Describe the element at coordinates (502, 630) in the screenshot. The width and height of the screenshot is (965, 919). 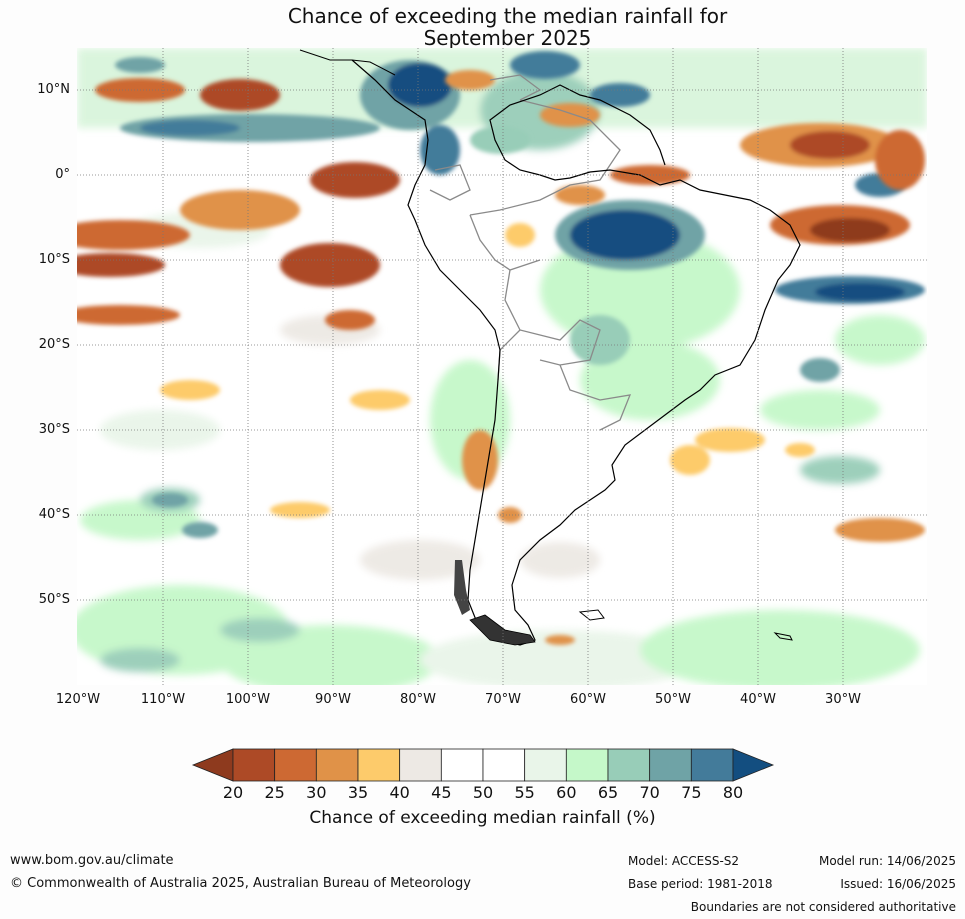
I see `tierra-del-fuego` at that location.